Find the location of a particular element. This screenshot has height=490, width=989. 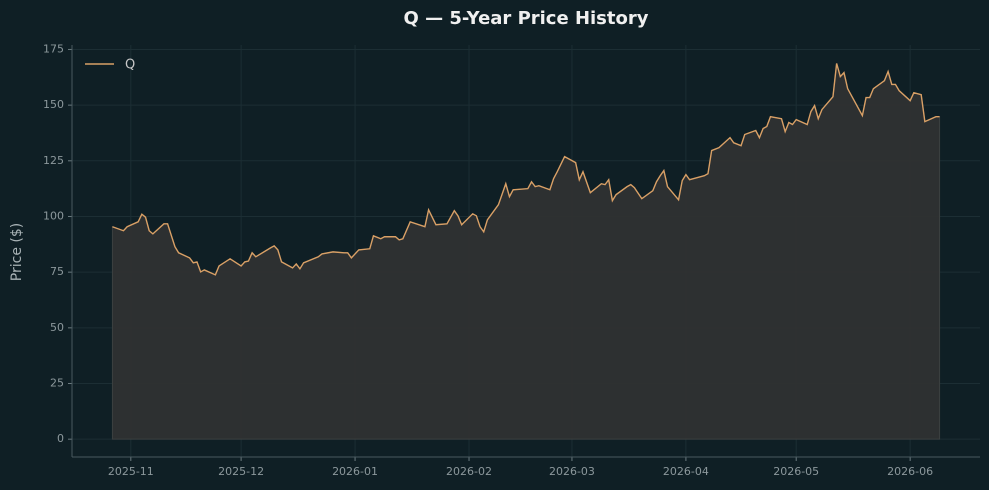

x-tick-label: 2026-01 is located at coordinates (355, 471).